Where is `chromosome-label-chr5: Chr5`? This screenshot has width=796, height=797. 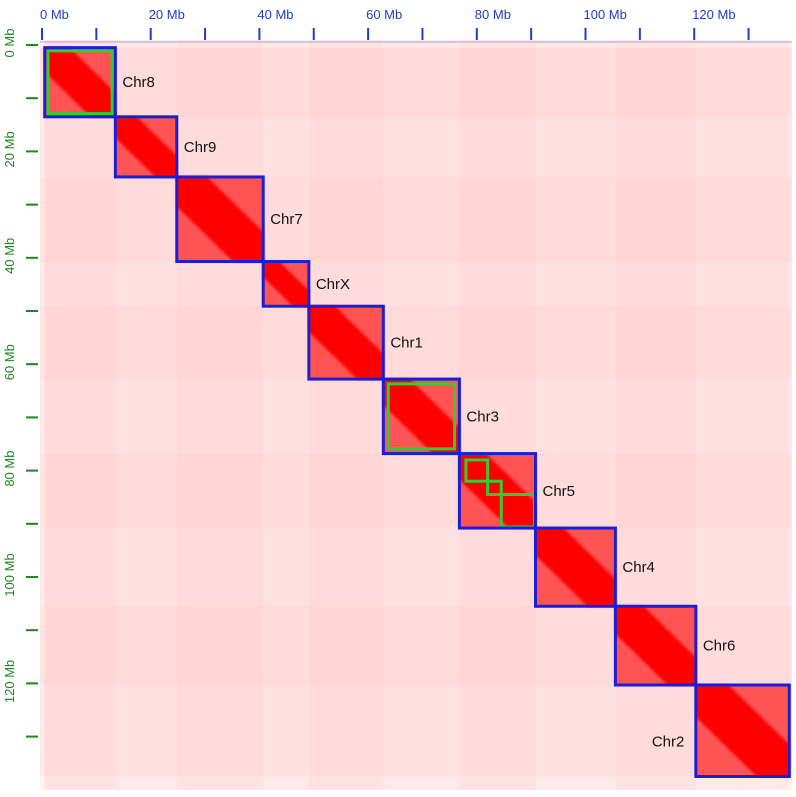 chromosome-label-chr5: Chr5 is located at coordinates (558, 491).